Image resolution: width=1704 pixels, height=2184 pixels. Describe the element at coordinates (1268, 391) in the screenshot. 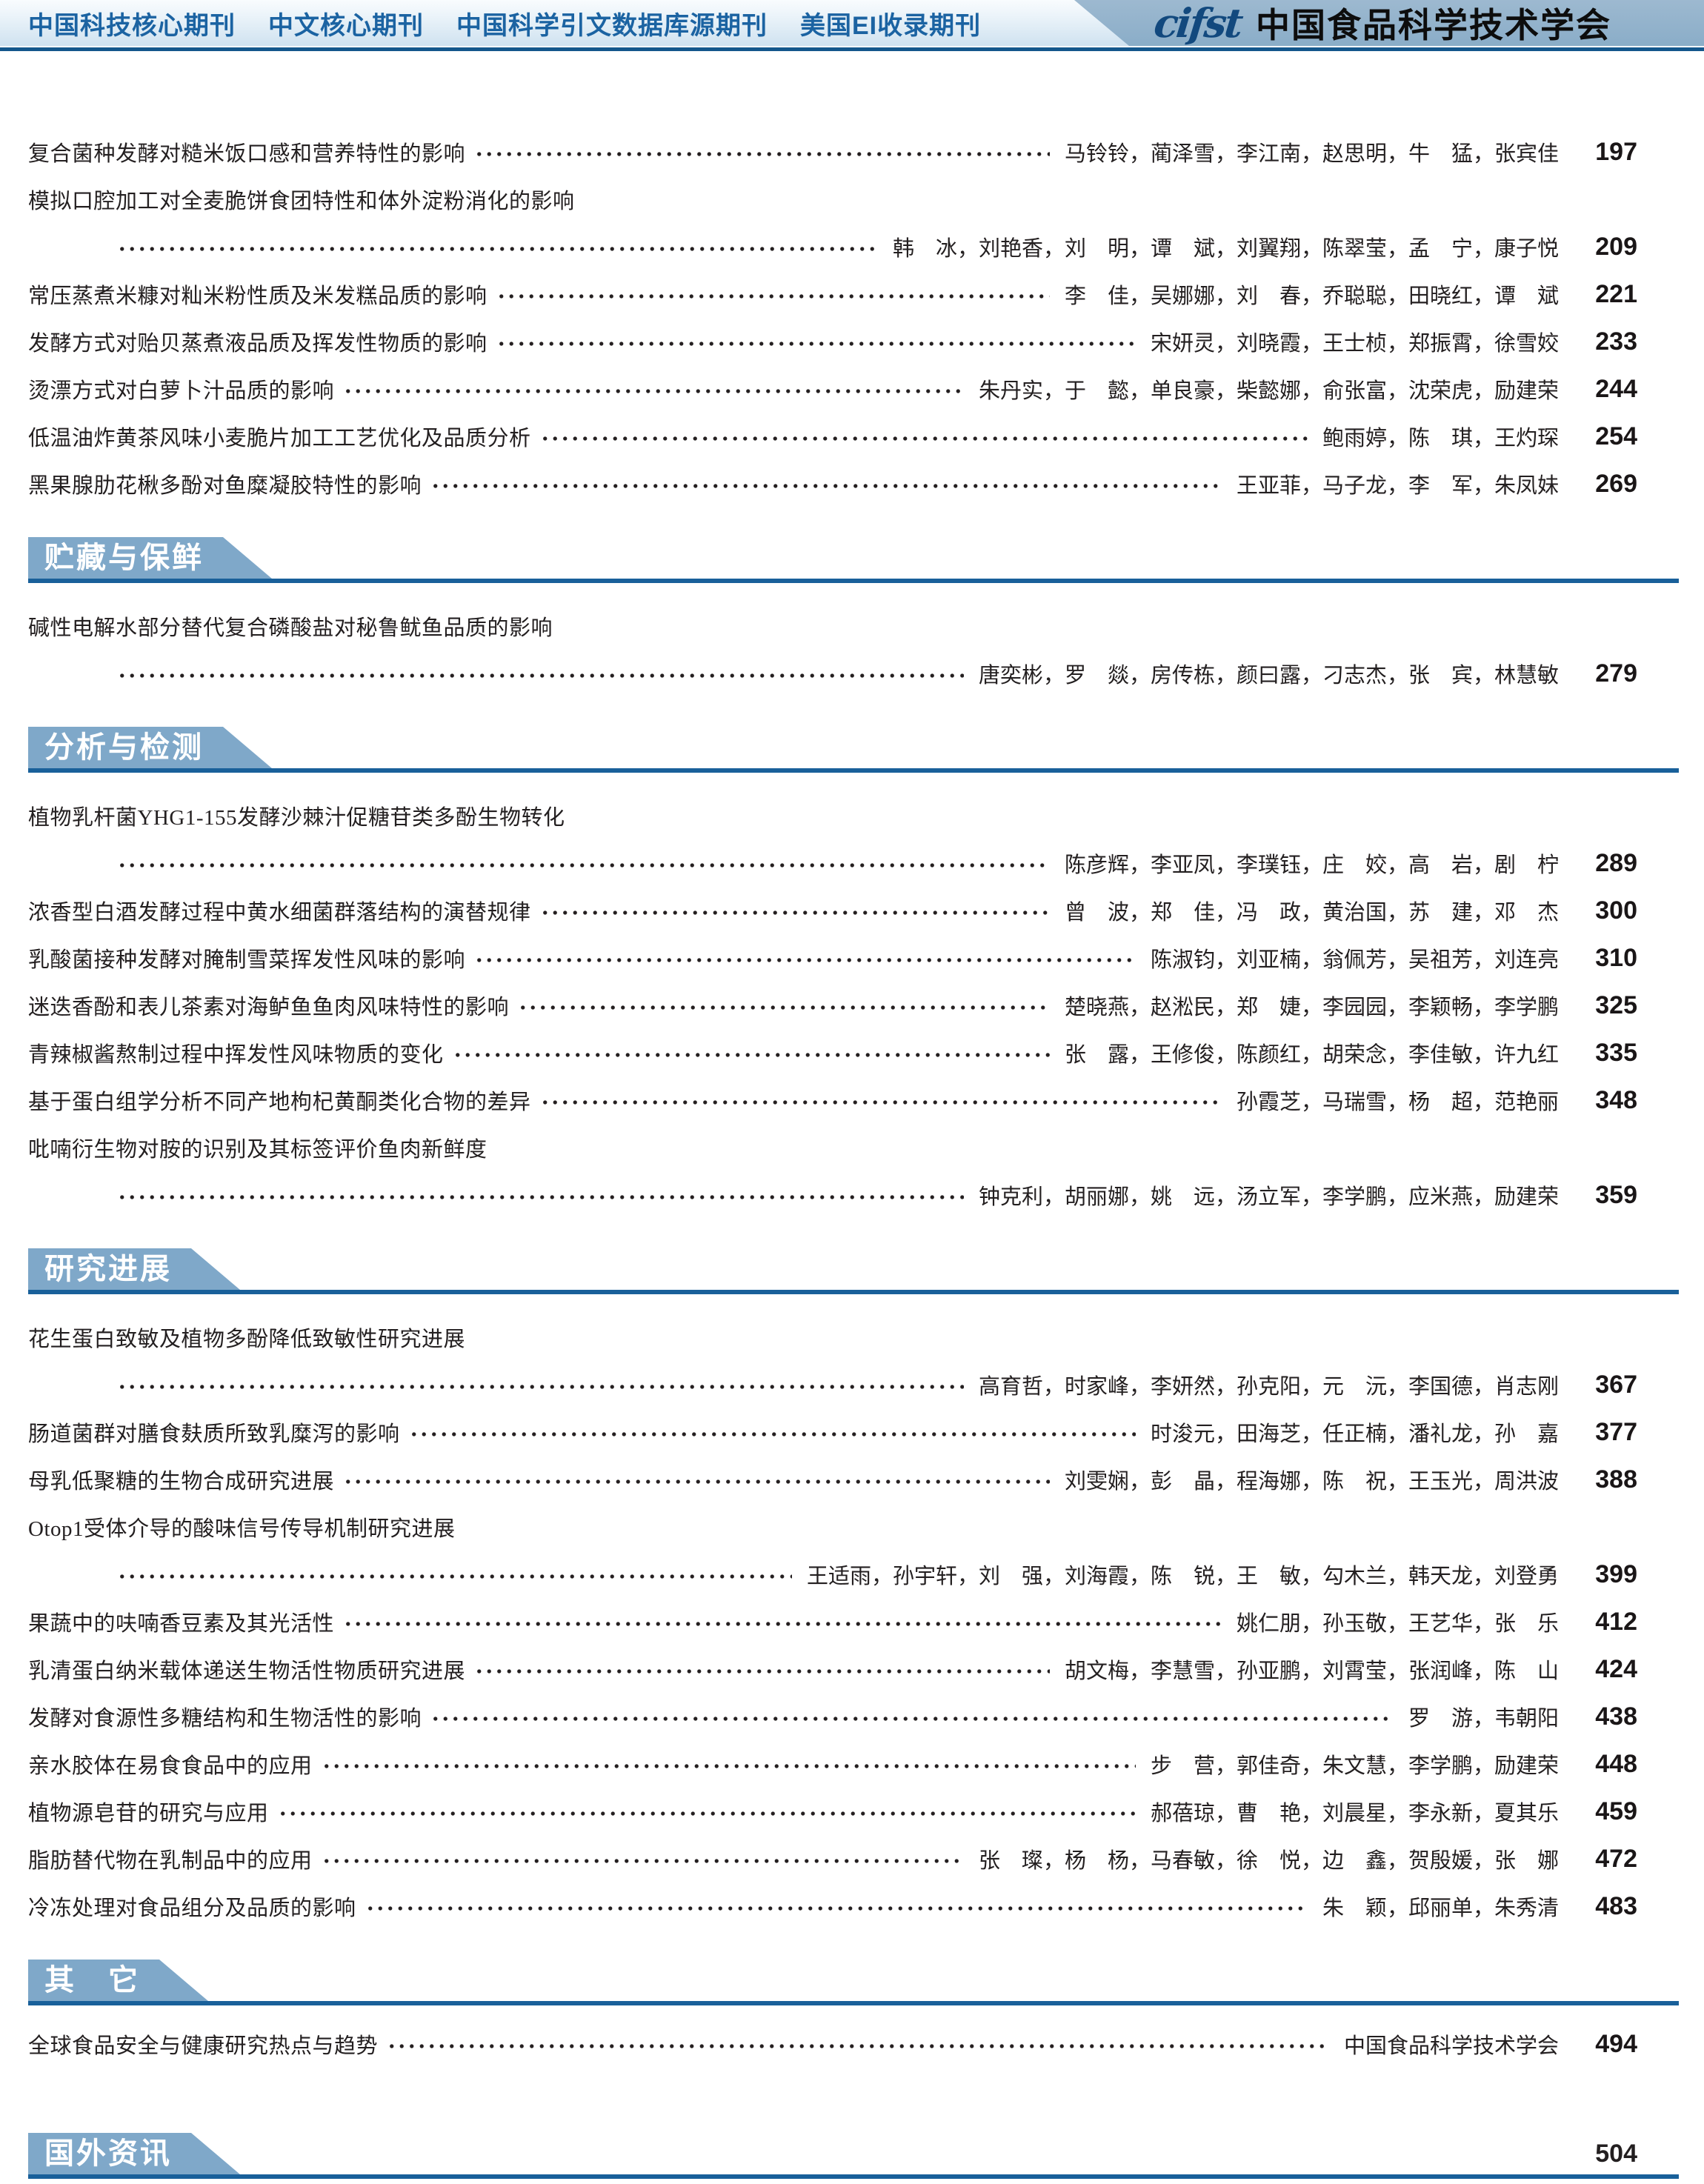

I see `entry-authors: 朱丹实，于 懿，单良豪，柴懿娜，俞张富，沈荣虎，励建荣` at that location.